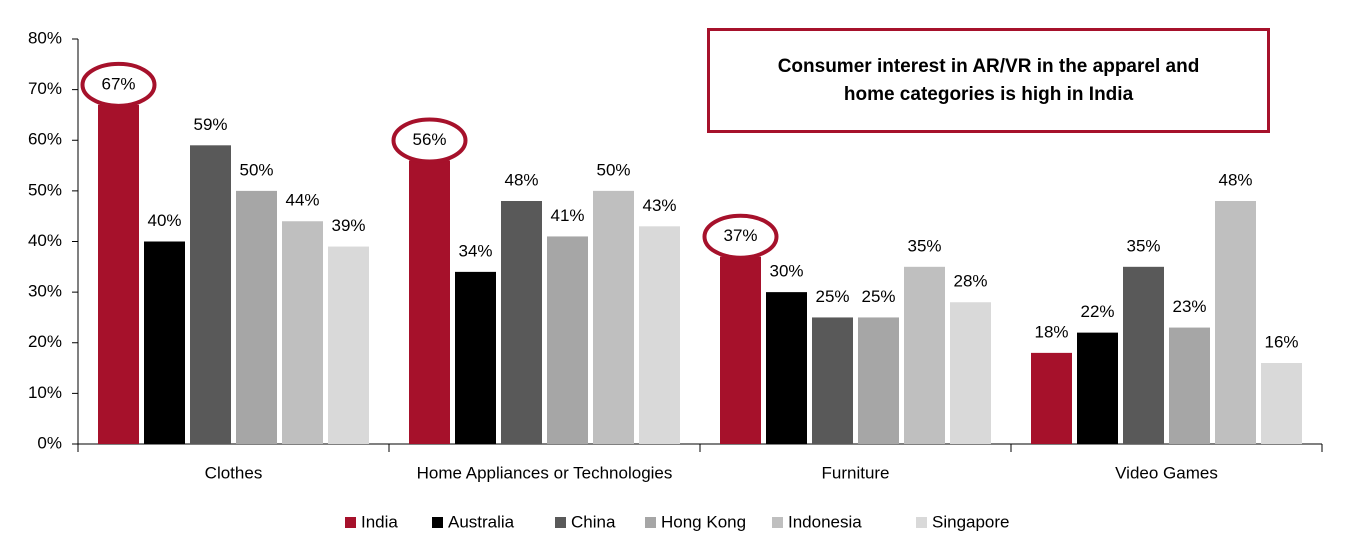 The width and height of the screenshot is (1357, 558). Describe the element at coordinates (481, 521) in the screenshot. I see `legend-label: Australia` at that location.